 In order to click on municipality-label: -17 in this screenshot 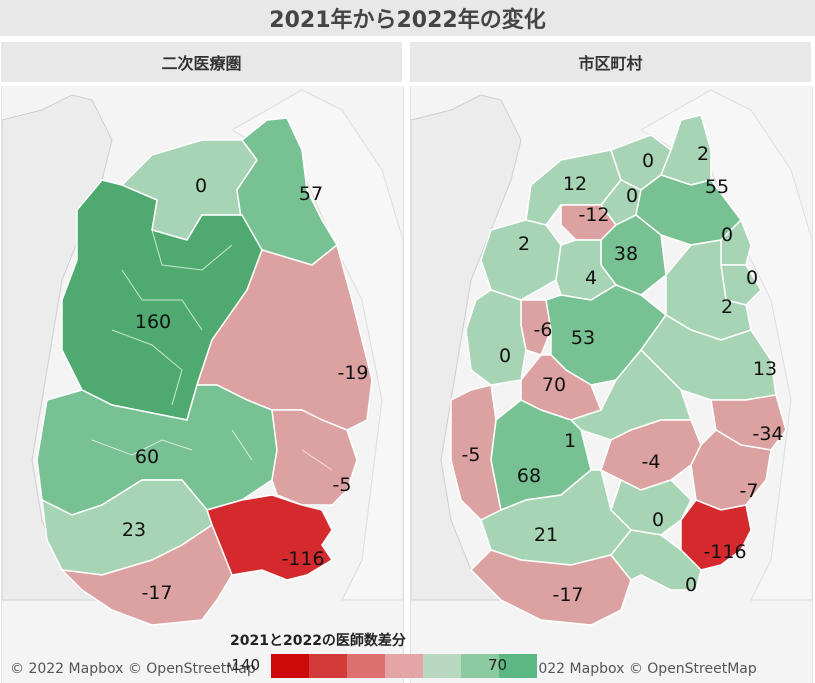, I will do `click(567, 595)`.